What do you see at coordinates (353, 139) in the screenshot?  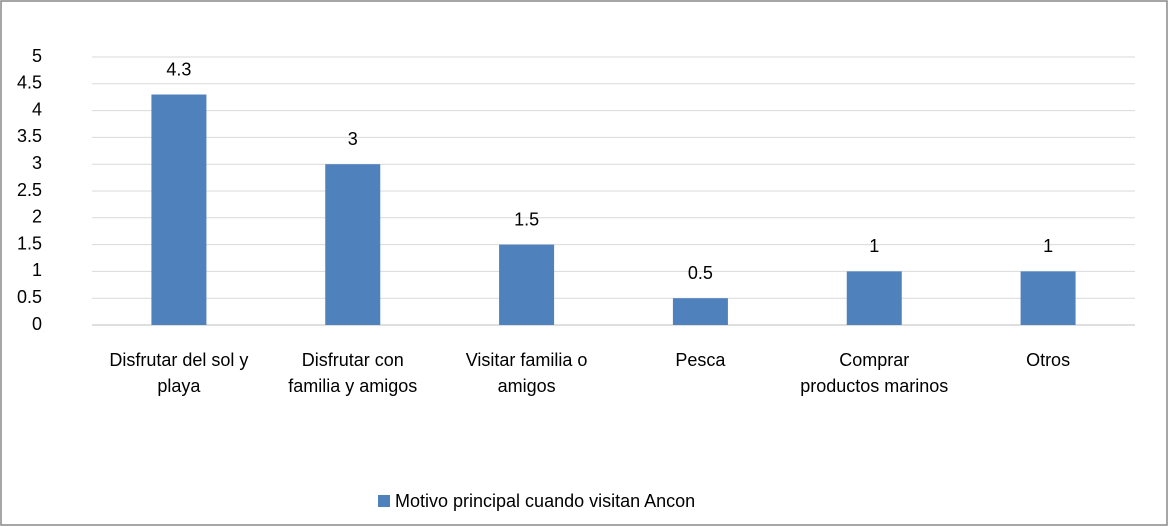 I see `data-label: 3` at bounding box center [353, 139].